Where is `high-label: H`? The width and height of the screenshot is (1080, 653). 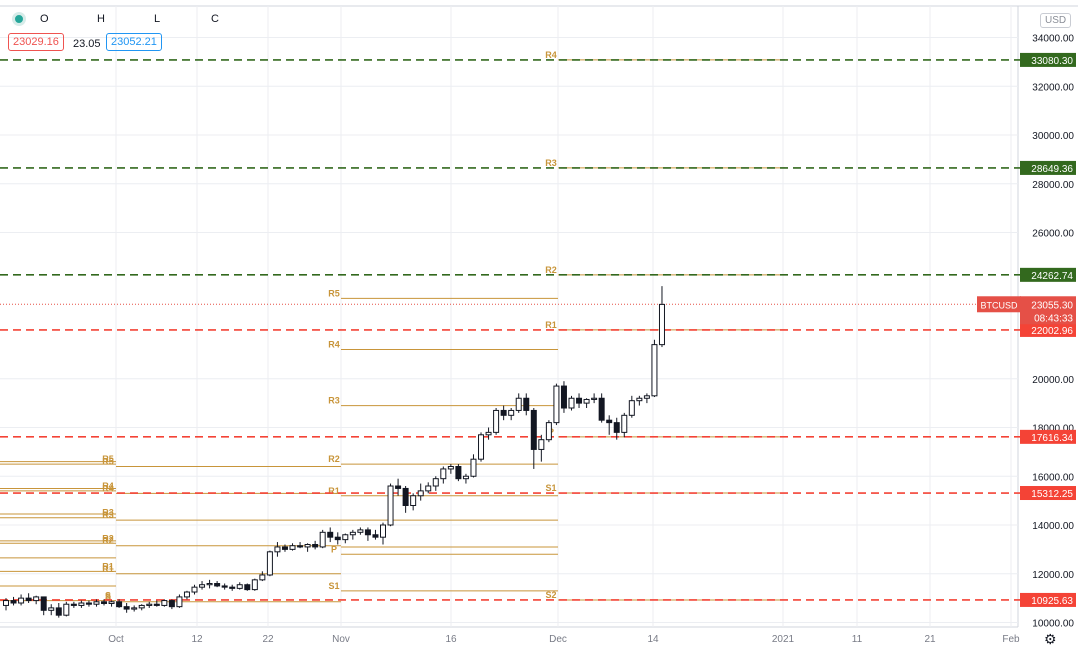
high-label: H is located at coordinates (101, 19).